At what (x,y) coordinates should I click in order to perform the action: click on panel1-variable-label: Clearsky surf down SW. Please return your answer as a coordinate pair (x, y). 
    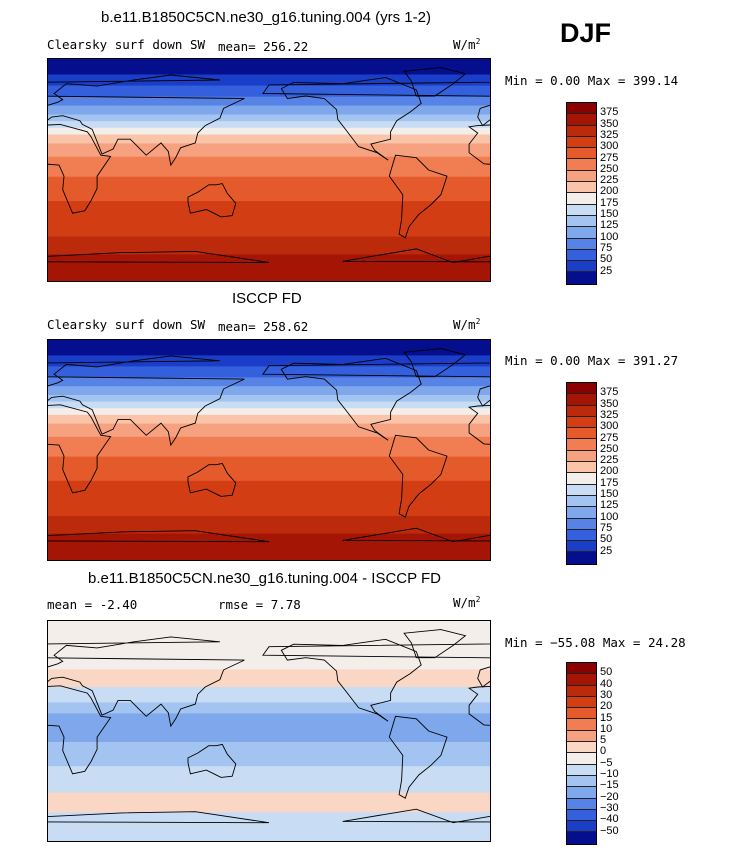
    Looking at the image, I should click on (126, 44).